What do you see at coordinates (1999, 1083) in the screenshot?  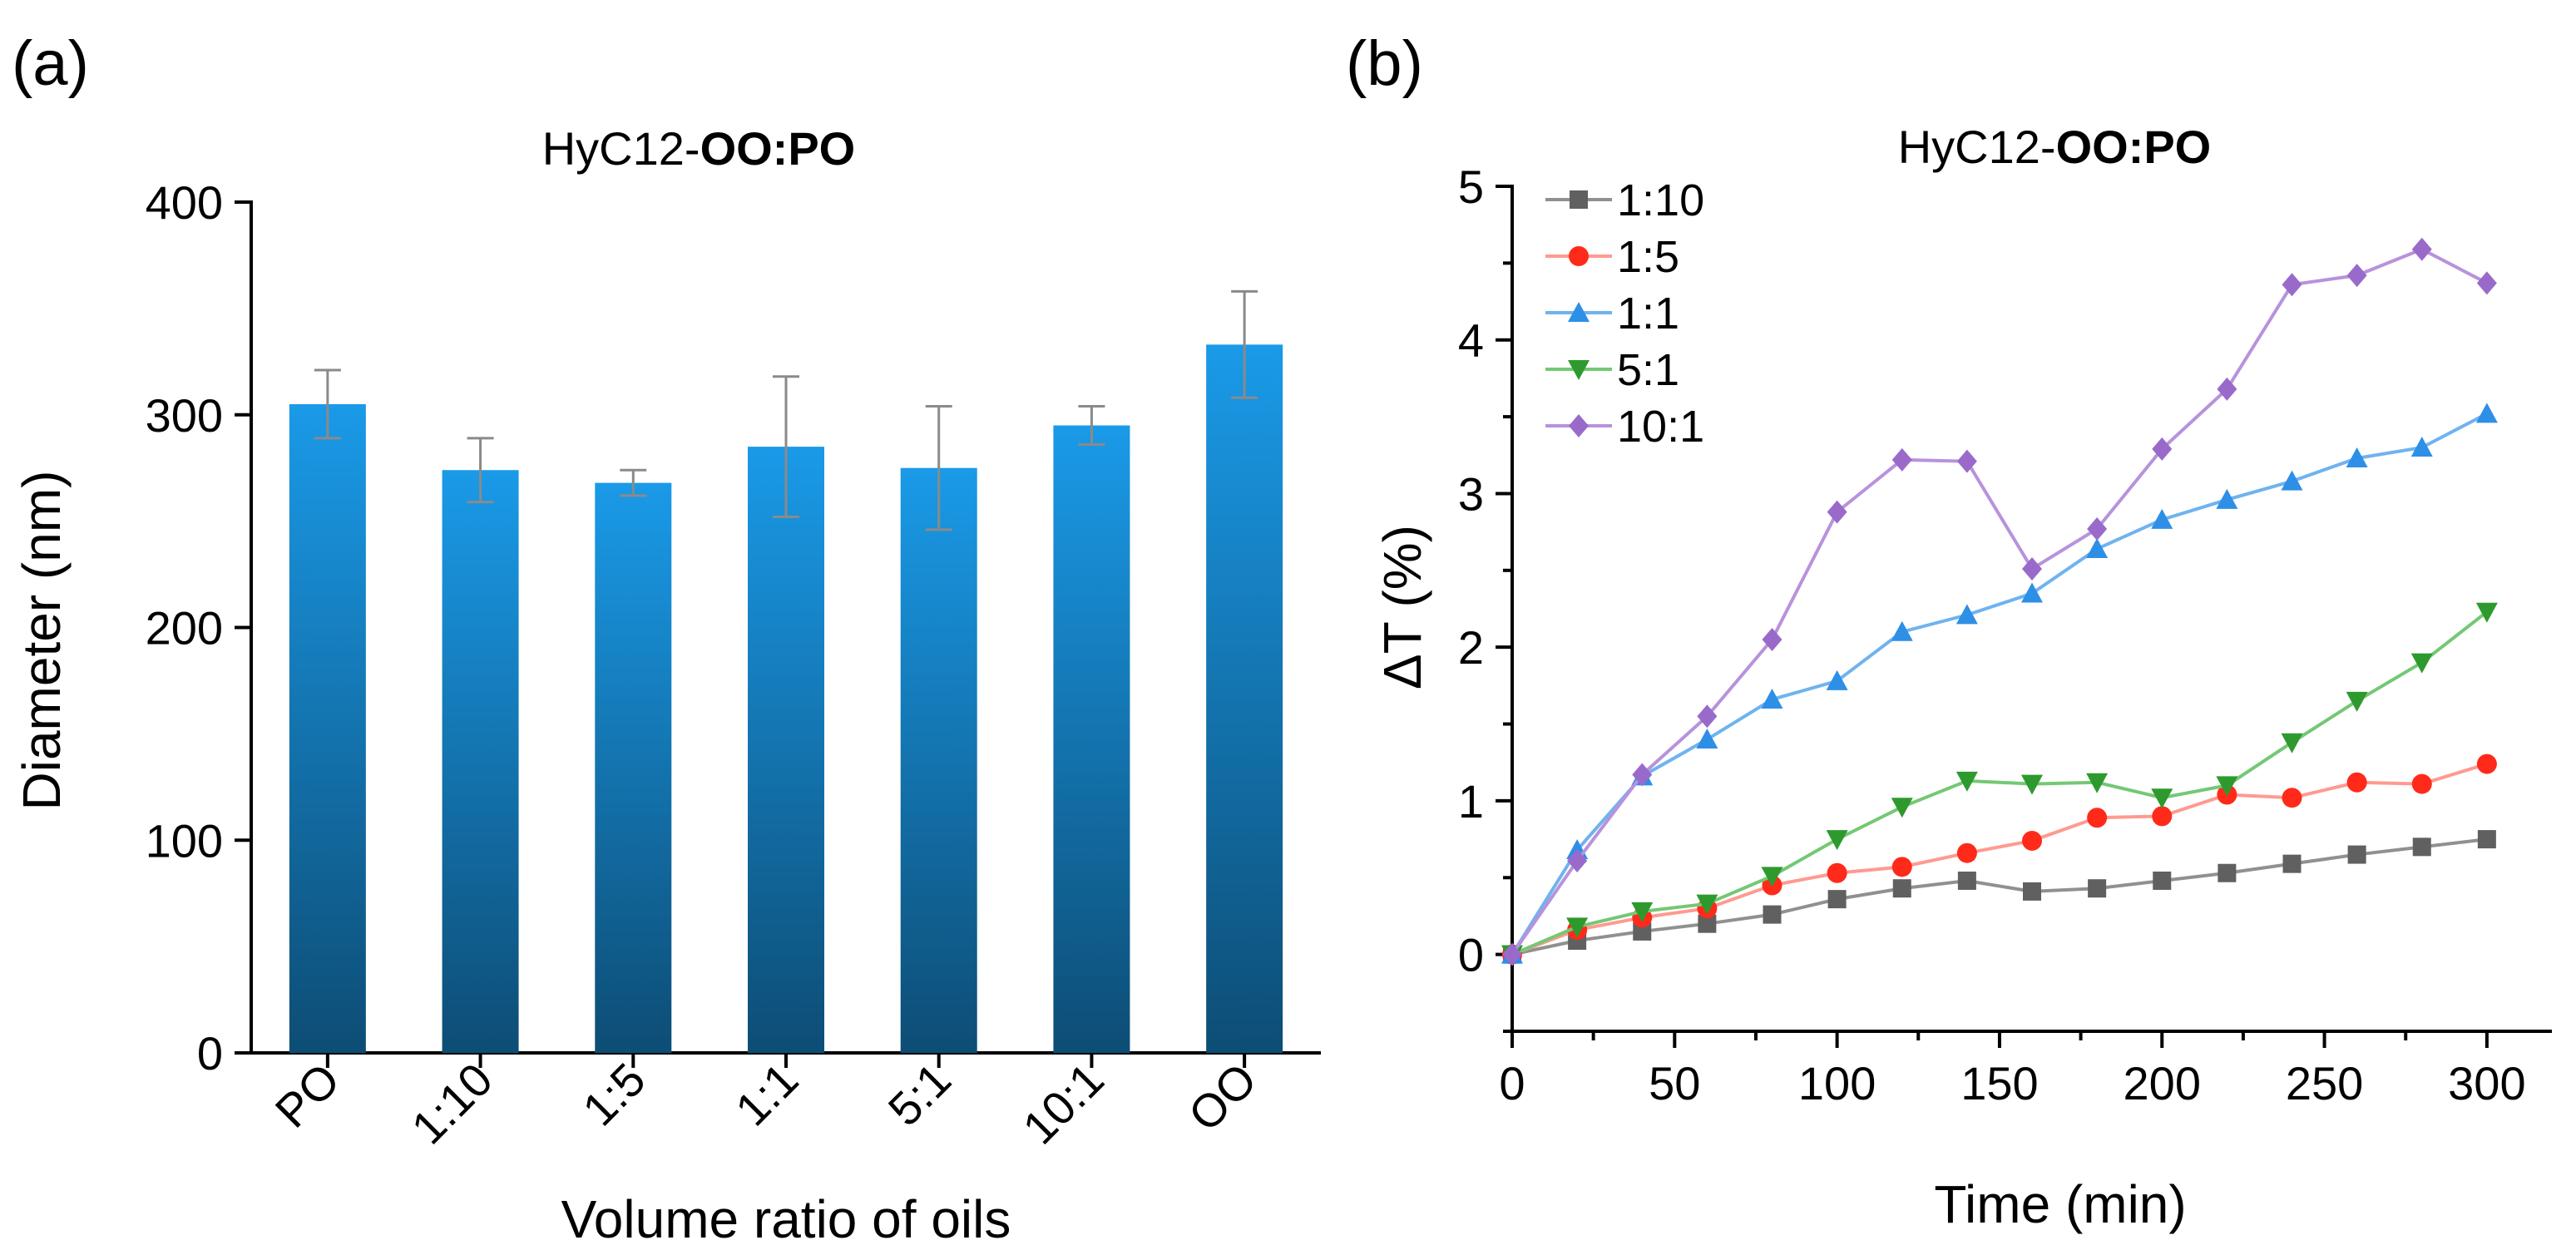 I see `panel-b-x-tick-label: 150` at bounding box center [1999, 1083].